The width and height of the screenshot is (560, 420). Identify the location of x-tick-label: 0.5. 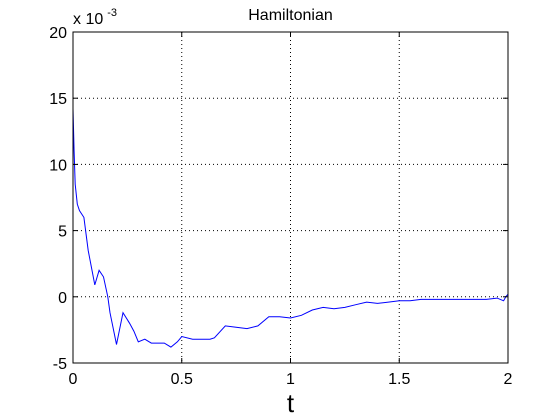
(182, 379).